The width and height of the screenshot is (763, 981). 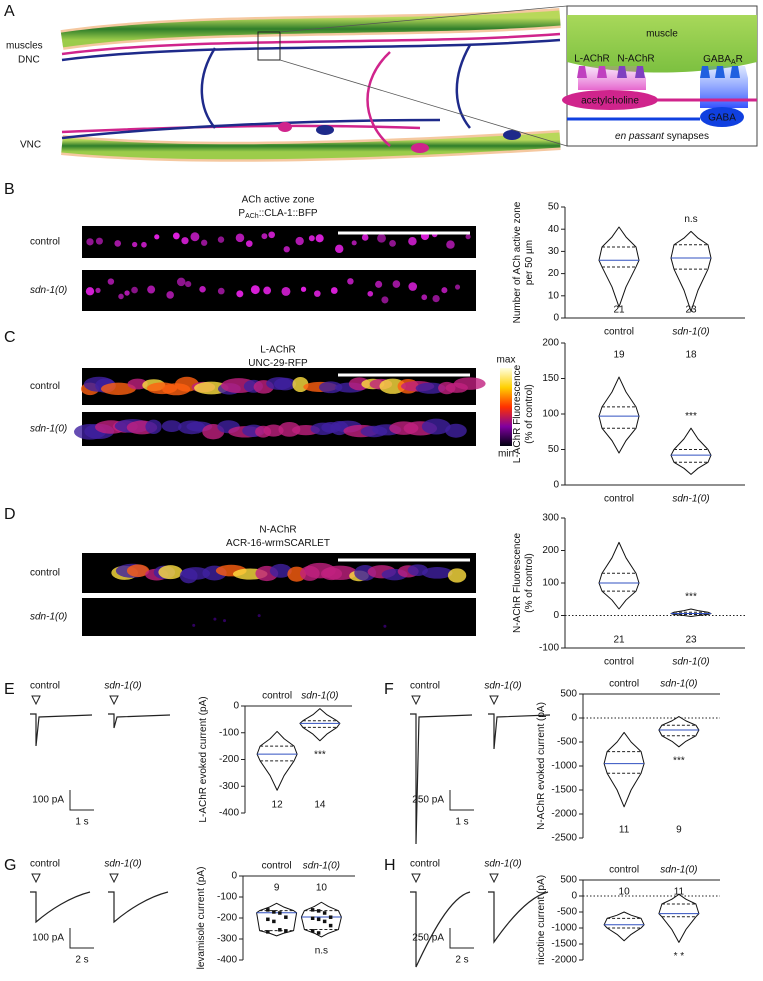 What do you see at coordinates (529, 582) in the screenshot?
I see `y-axis-label-line: (% of control)` at bounding box center [529, 582].